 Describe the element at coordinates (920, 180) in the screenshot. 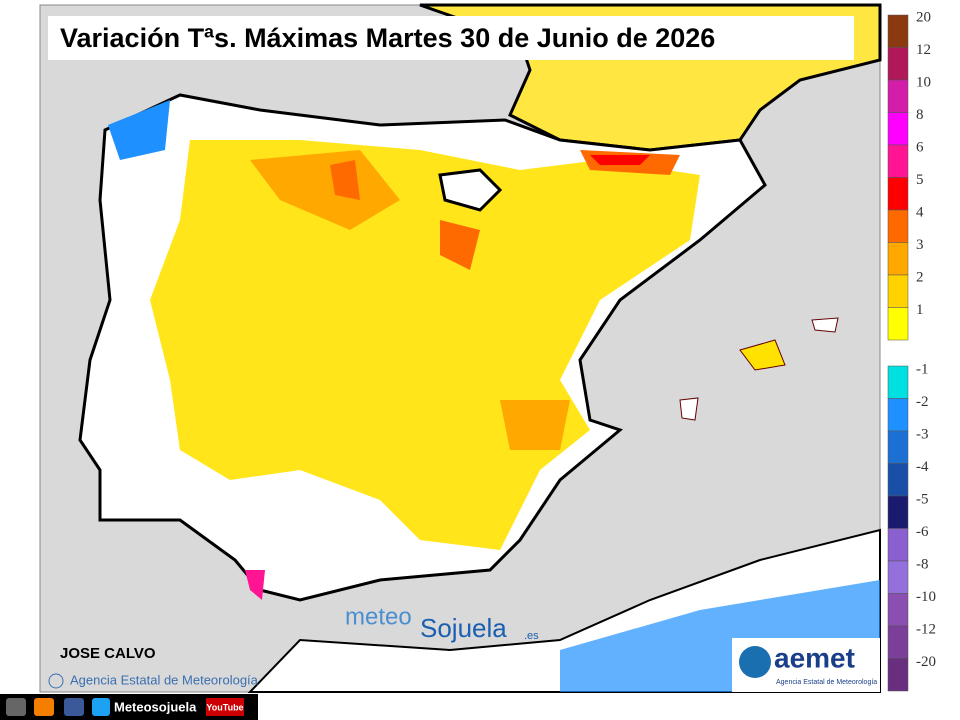

I see `legend-label: 5` at that location.